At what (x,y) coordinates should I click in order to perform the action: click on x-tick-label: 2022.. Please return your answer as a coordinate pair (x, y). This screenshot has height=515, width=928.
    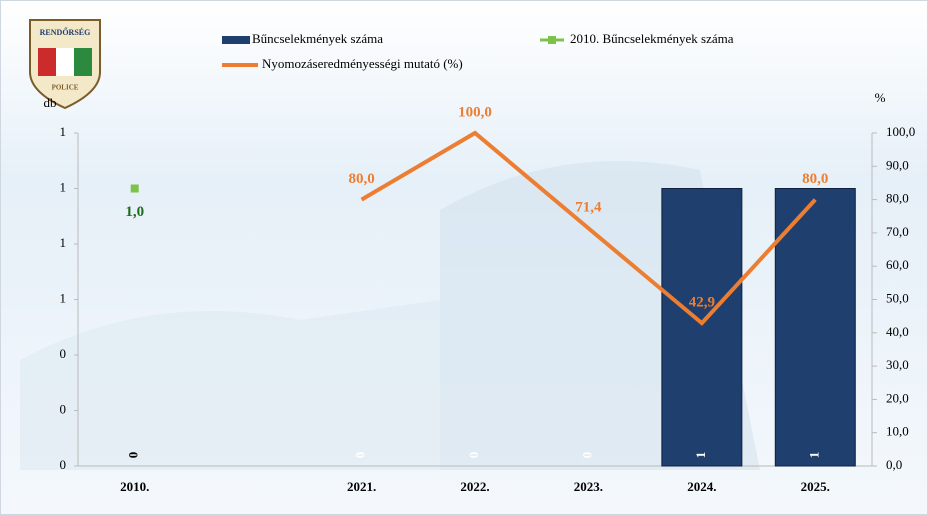
    Looking at the image, I should click on (474, 486).